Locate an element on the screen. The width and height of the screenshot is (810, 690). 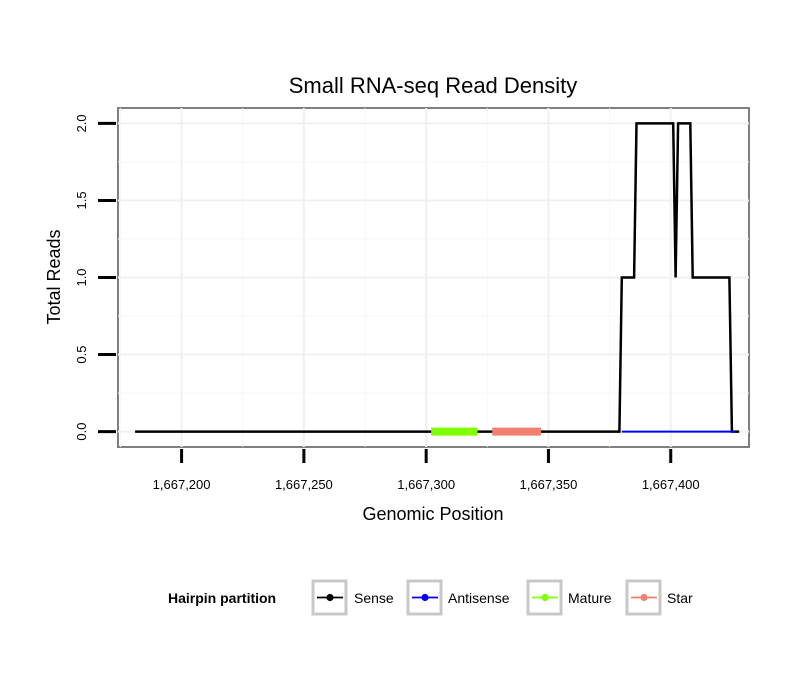
legend-entry-star: Star is located at coordinates (680, 598).